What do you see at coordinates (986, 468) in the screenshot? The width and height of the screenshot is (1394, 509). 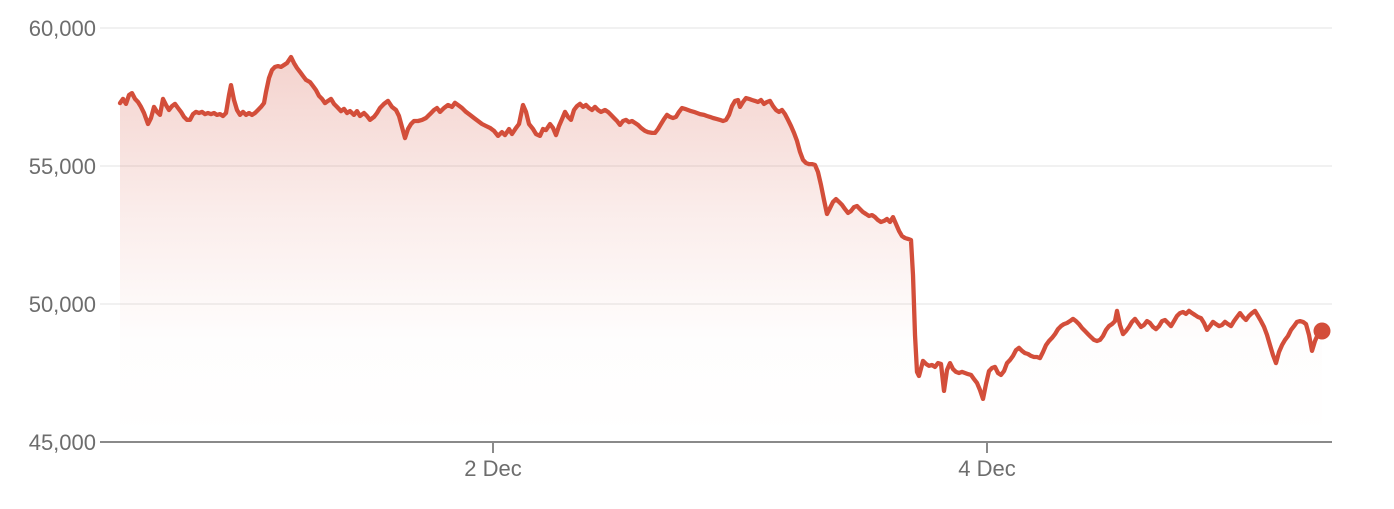 I see `x-axis-label: 4 Dec` at bounding box center [986, 468].